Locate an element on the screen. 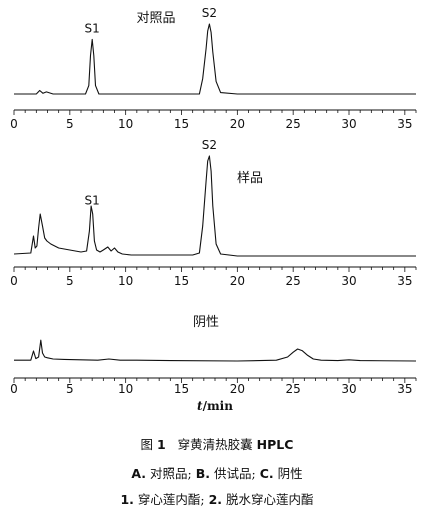  x-tick-label-1-15: 15 is located at coordinates (181, 124).